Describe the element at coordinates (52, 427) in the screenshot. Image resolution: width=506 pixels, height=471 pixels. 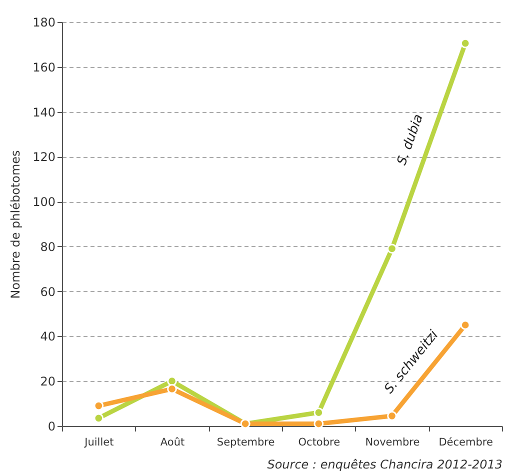
I see `y-tick-label: 0` at that location.